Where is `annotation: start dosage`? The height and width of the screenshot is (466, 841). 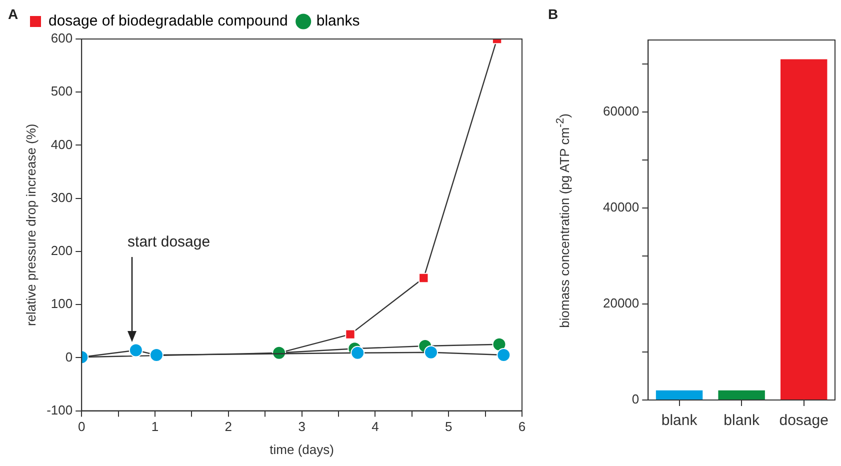 annotation: start dosage is located at coordinates (169, 241).